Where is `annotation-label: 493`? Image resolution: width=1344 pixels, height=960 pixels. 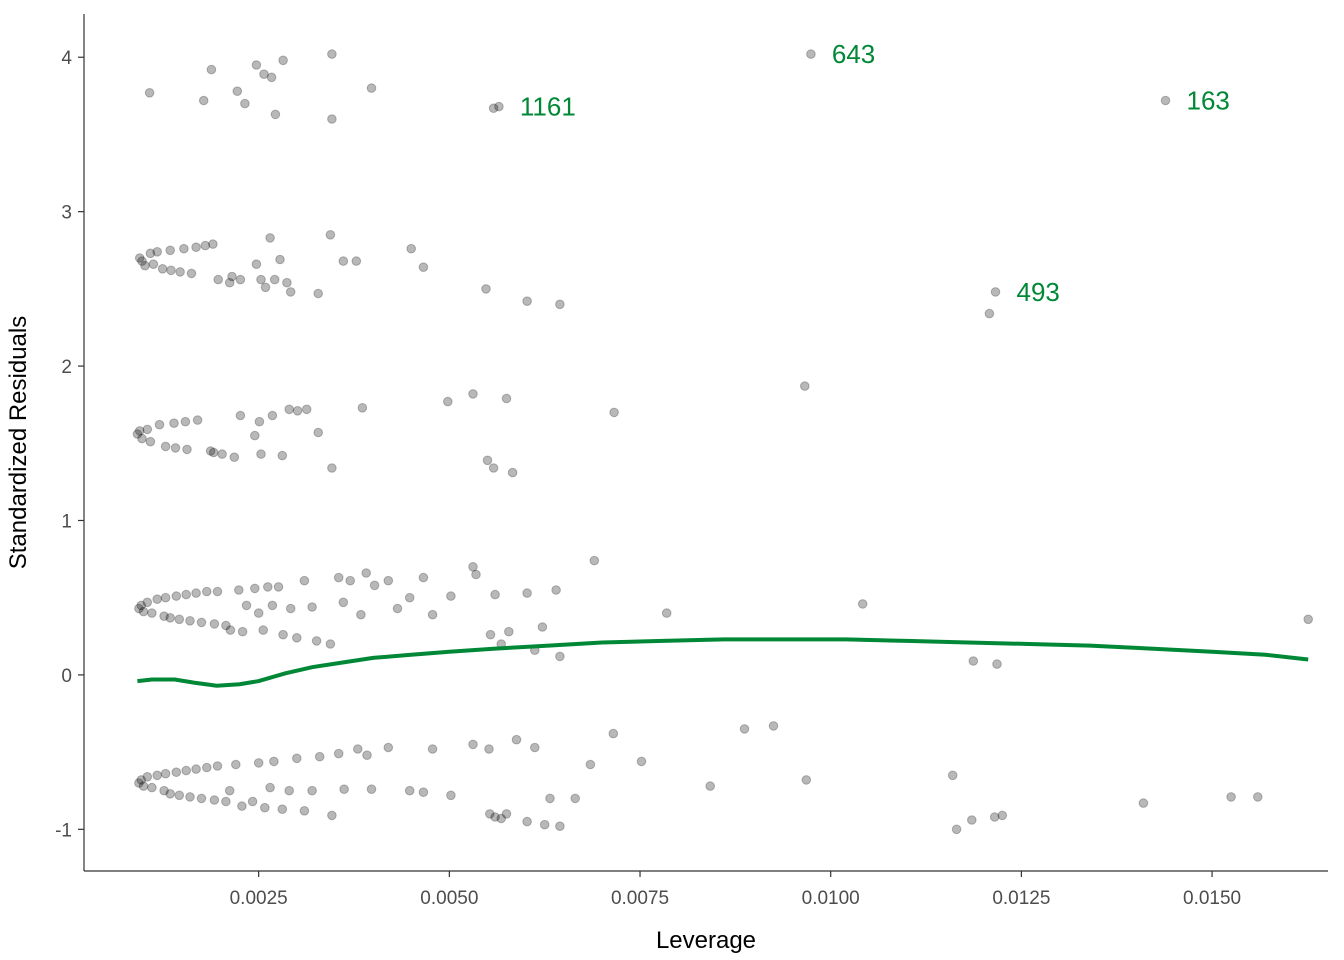 annotation-label: 493 is located at coordinates (1038, 292).